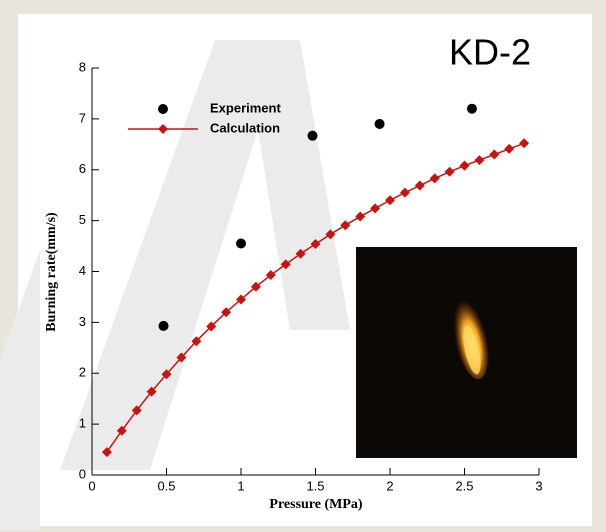 This screenshot has height=532, width=606. Describe the element at coordinates (82, 270) in the screenshot. I see `y-tick-label: 4` at that location.